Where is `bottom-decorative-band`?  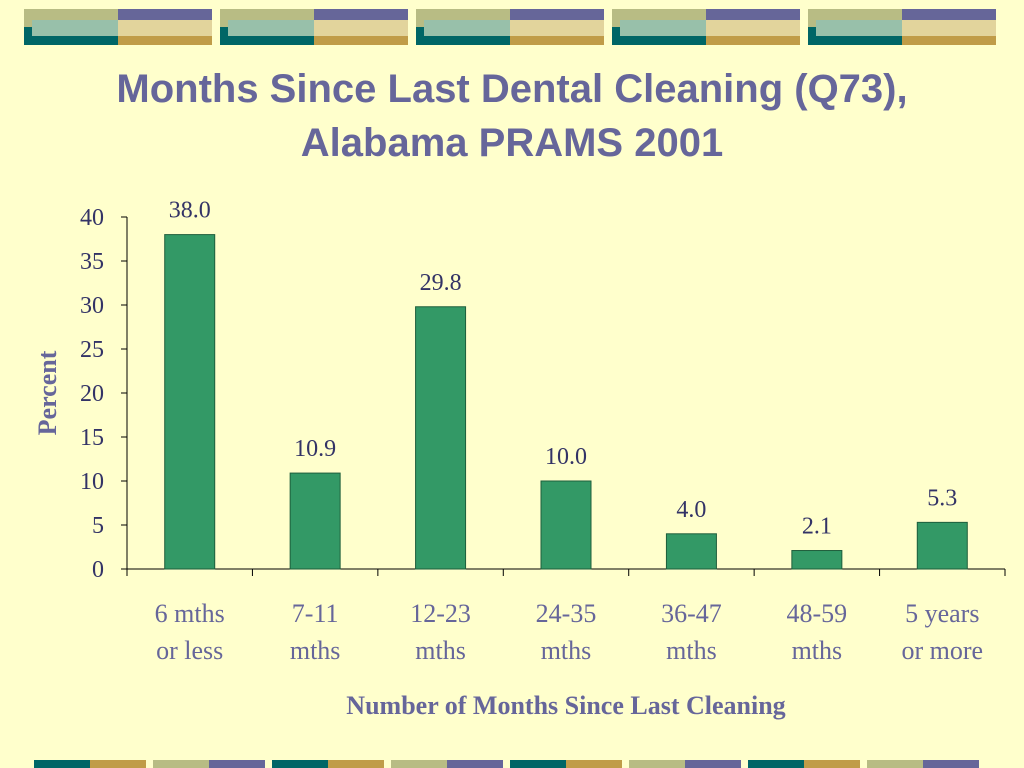 bottom-decorative-band is located at coordinates (506, 764).